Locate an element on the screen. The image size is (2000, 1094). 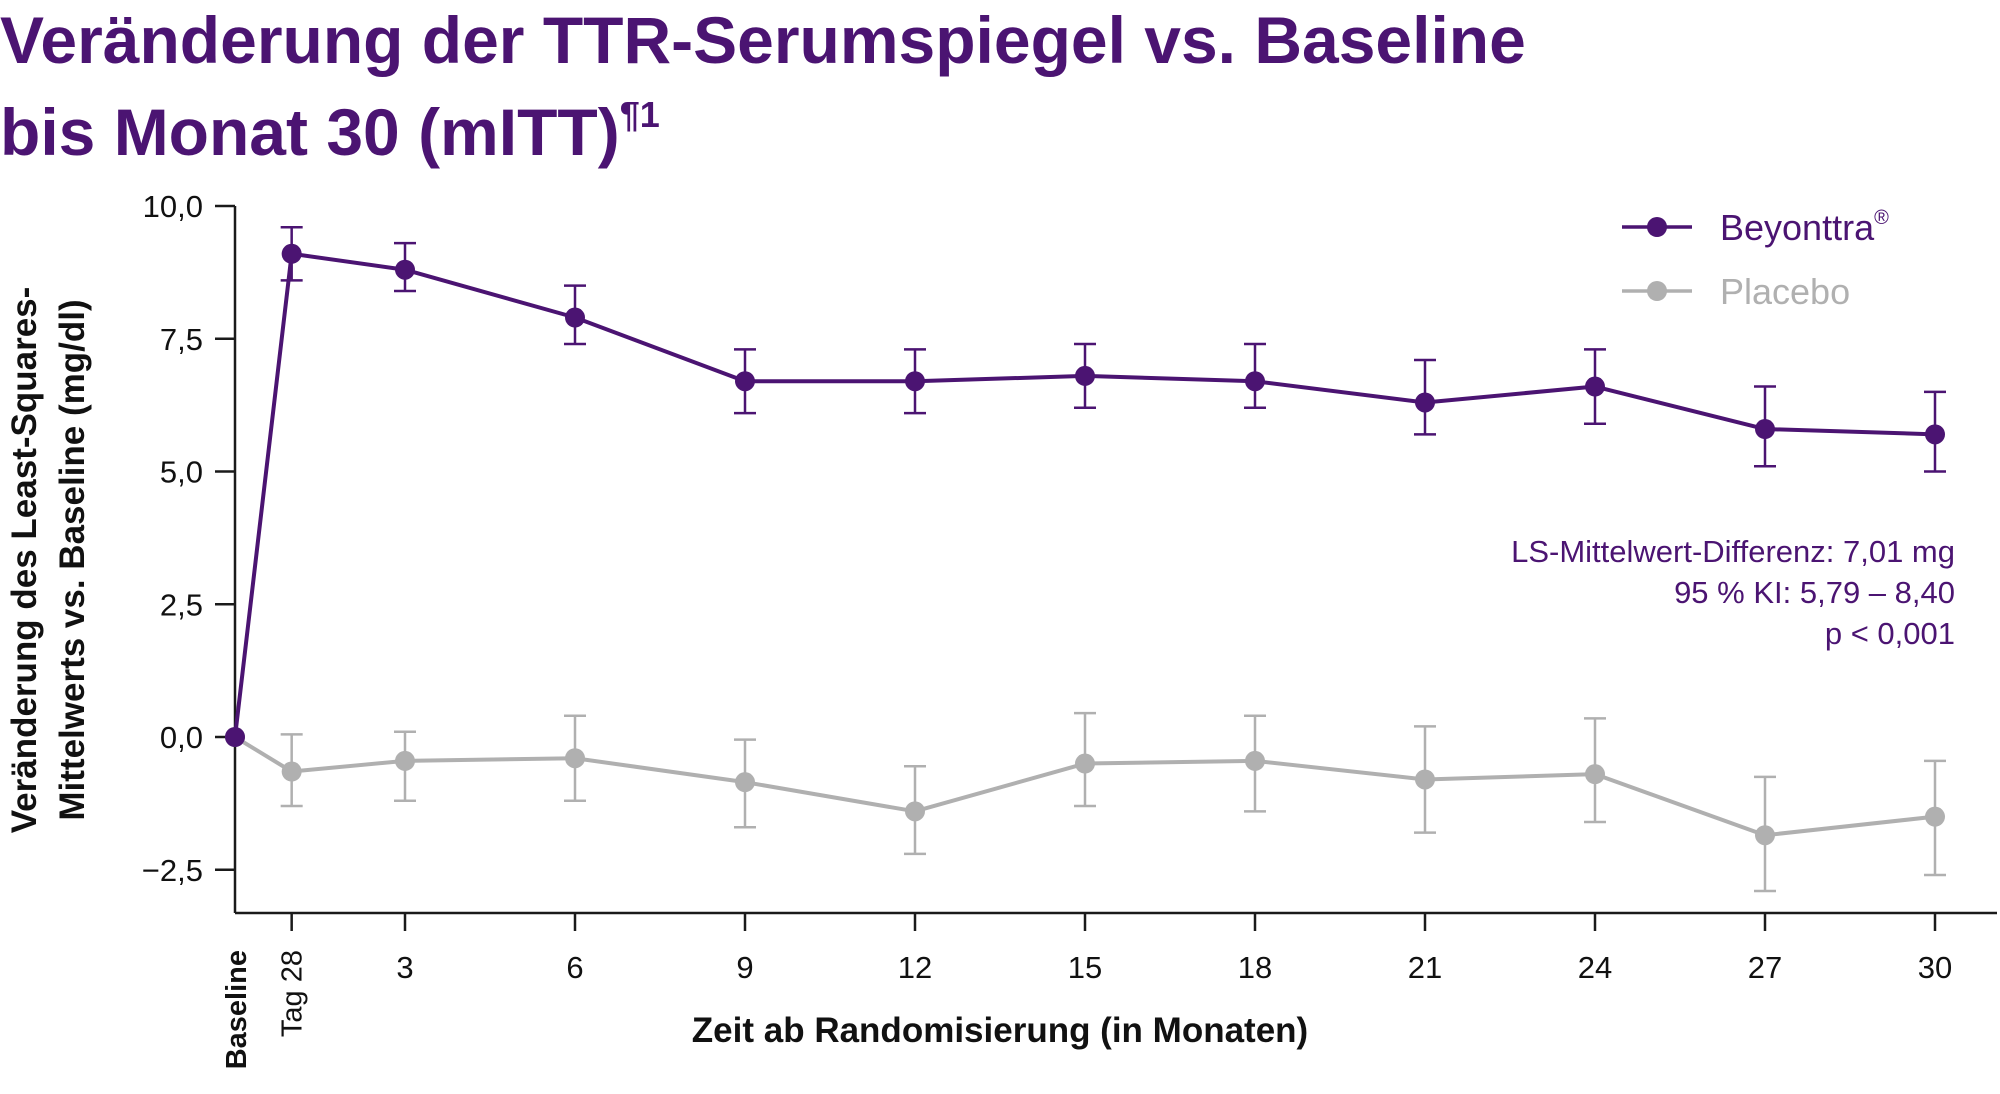
x-tick-label: 30 is located at coordinates (1935, 967).